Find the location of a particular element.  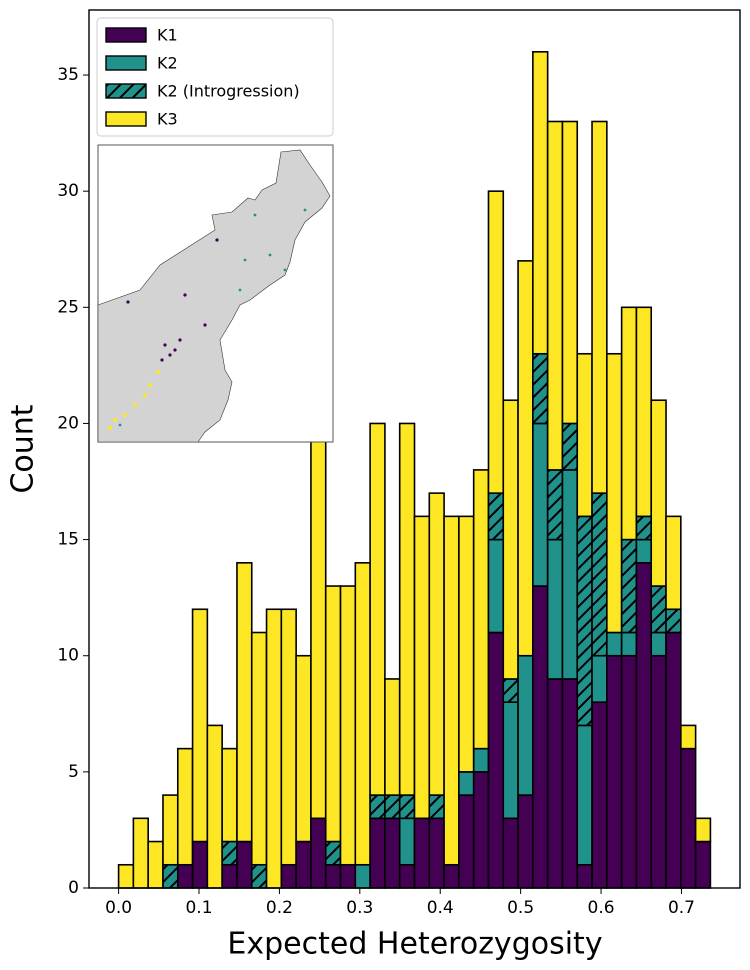

x-tick-label: 0.1 is located at coordinates (198, 908).